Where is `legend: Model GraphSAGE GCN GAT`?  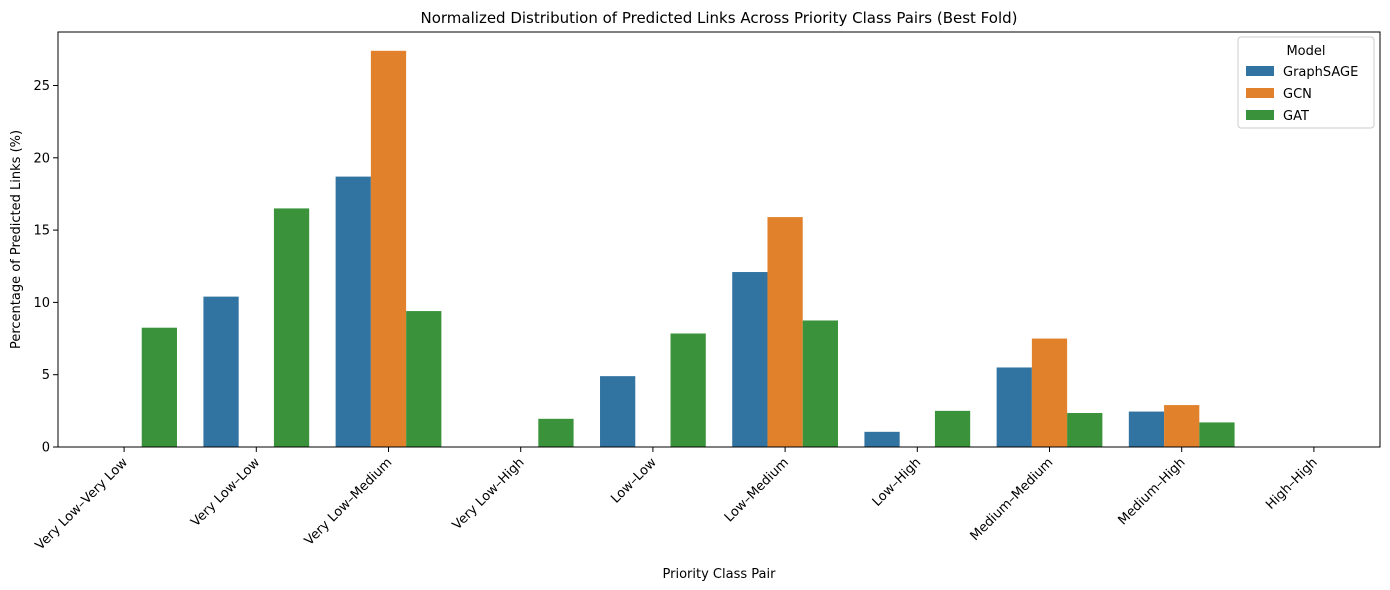 legend: Model GraphSAGE GCN GAT is located at coordinates (1306, 82).